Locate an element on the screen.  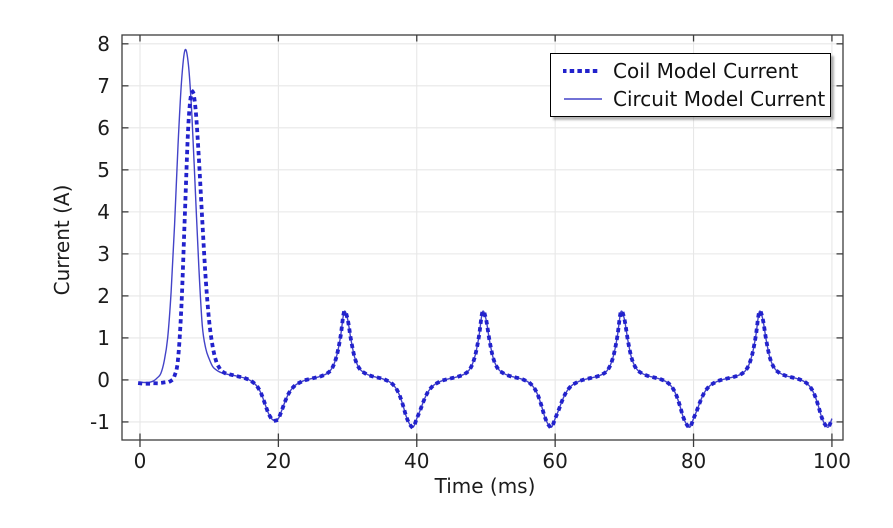
coil-current-dotted-sample-icon is located at coordinates (583, 71).